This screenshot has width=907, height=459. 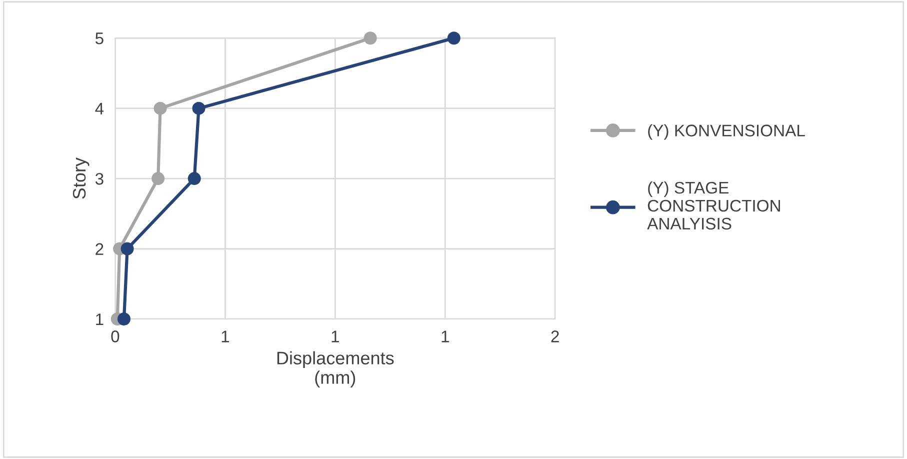 What do you see at coordinates (115, 336) in the screenshot?
I see `x-tick-label: 0` at bounding box center [115, 336].